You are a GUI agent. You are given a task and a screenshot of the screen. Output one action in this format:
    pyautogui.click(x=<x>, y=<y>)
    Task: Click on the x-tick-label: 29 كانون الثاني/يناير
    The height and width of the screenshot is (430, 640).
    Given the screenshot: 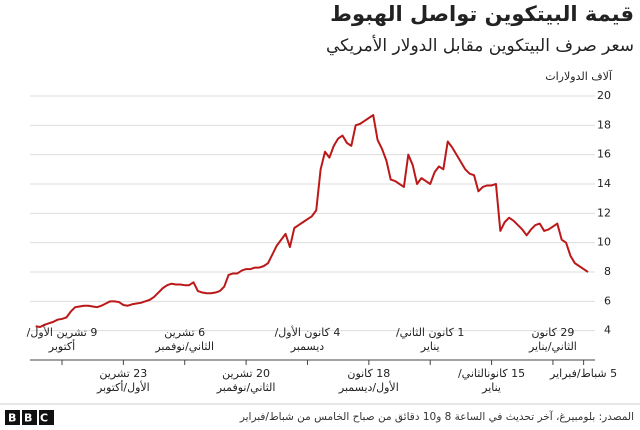 What is the action you would take?
    pyautogui.click(x=552, y=339)
    